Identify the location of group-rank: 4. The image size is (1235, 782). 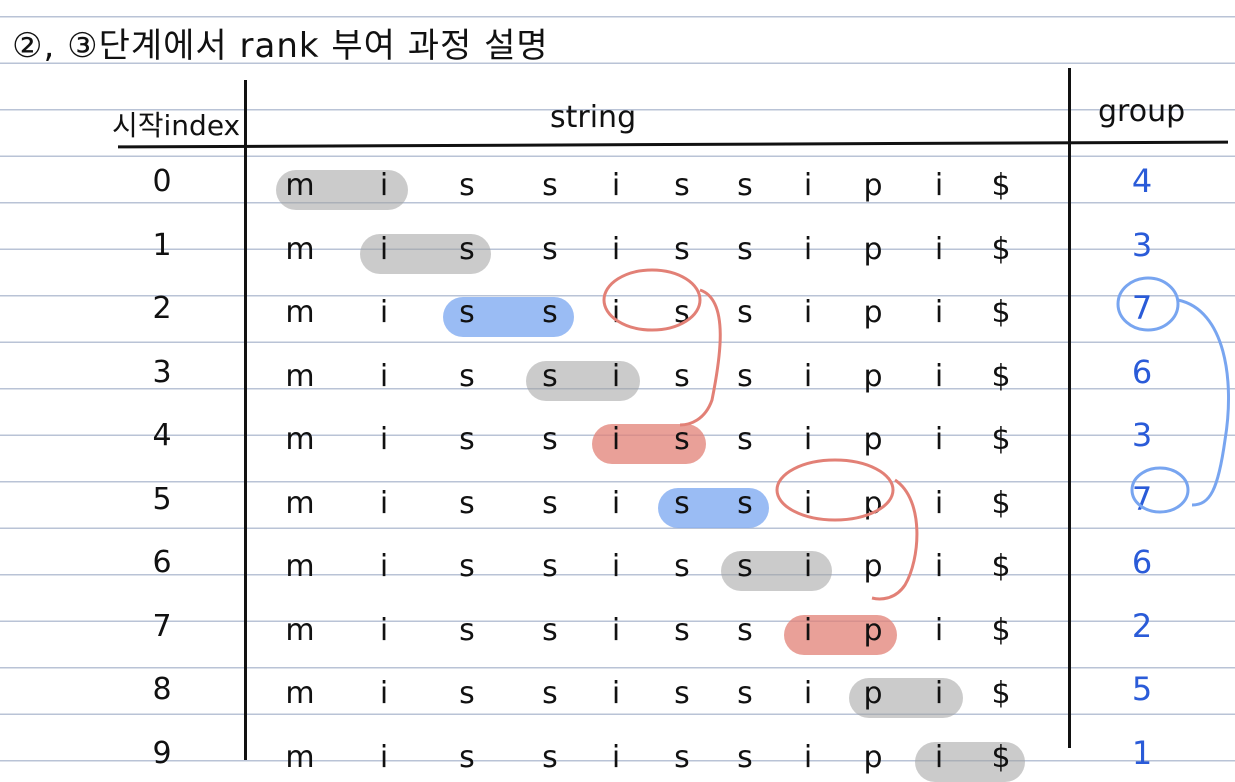
(1142, 181).